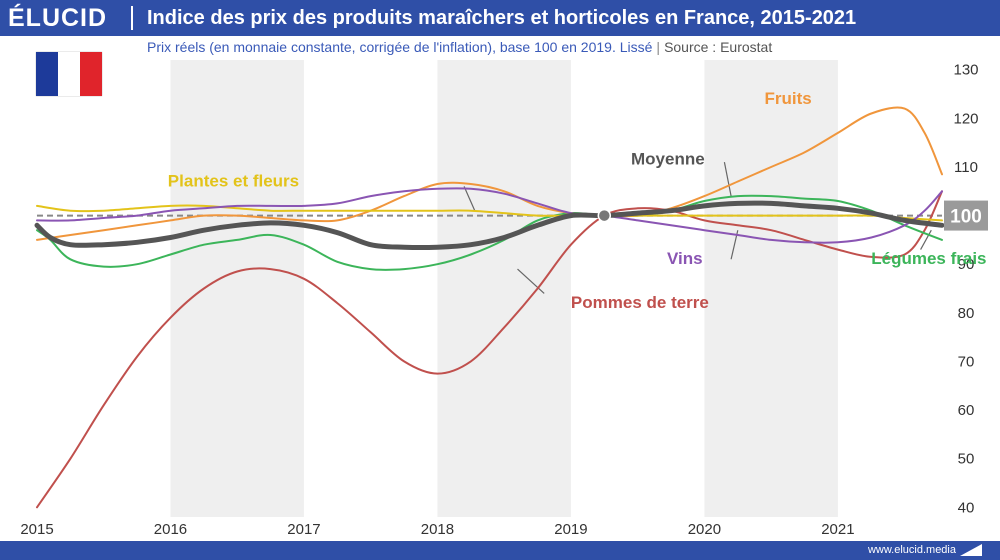 The width and height of the screenshot is (1000, 560). I want to click on y-tick-label: 130, so click(965, 70).